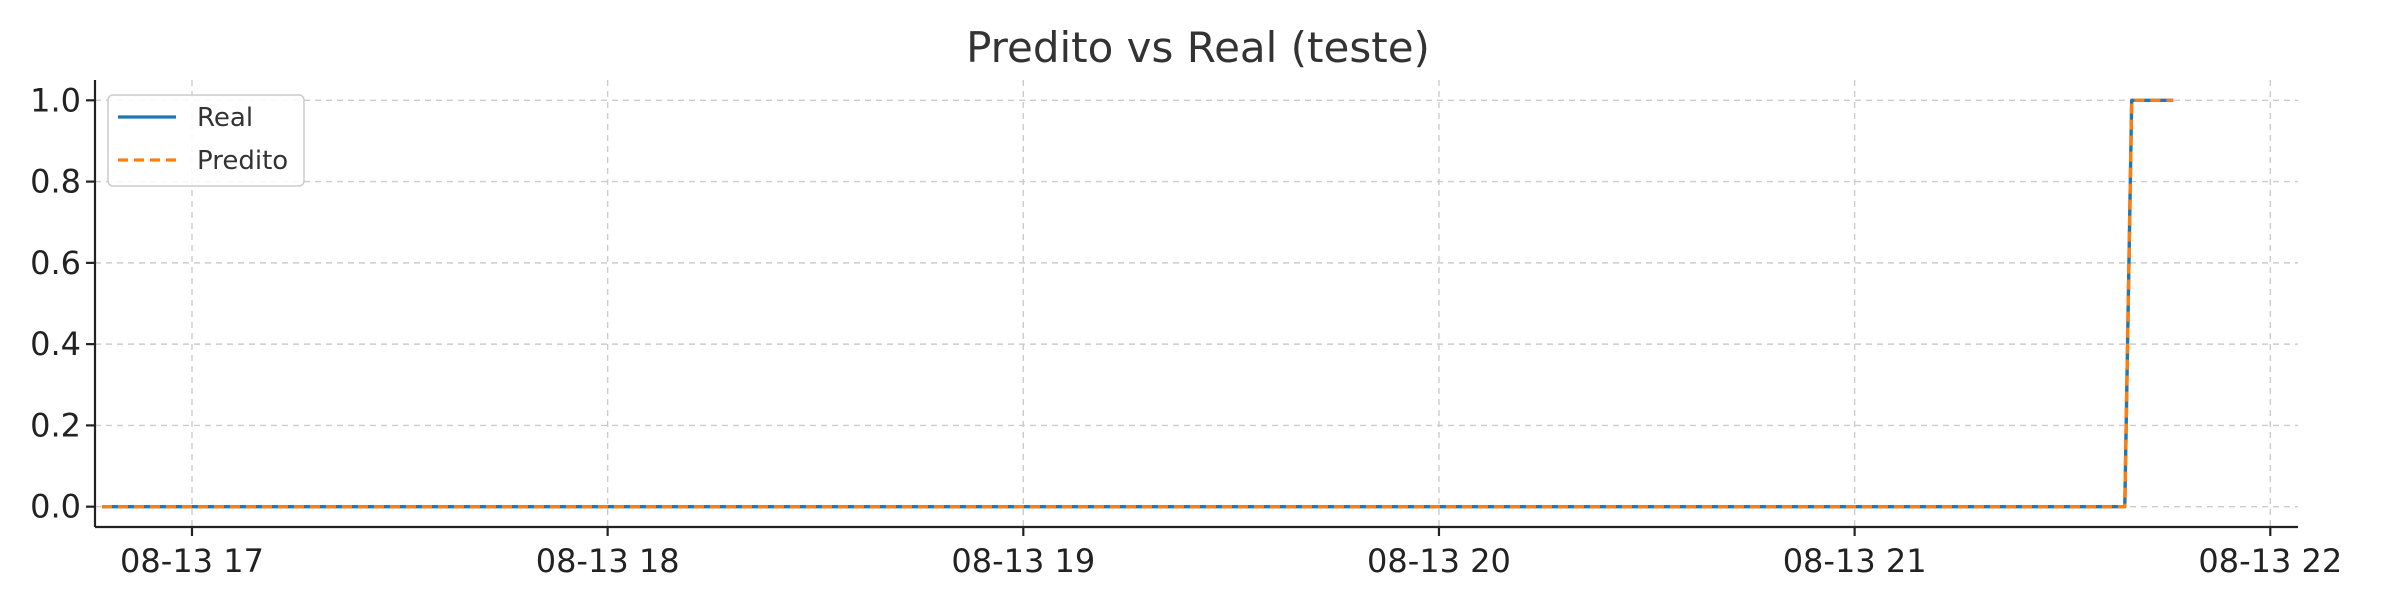 This screenshot has height=600, width=2400. What do you see at coordinates (1023, 561) in the screenshot?
I see `x-tick-label: 08-13 19` at bounding box center [1023, 561].